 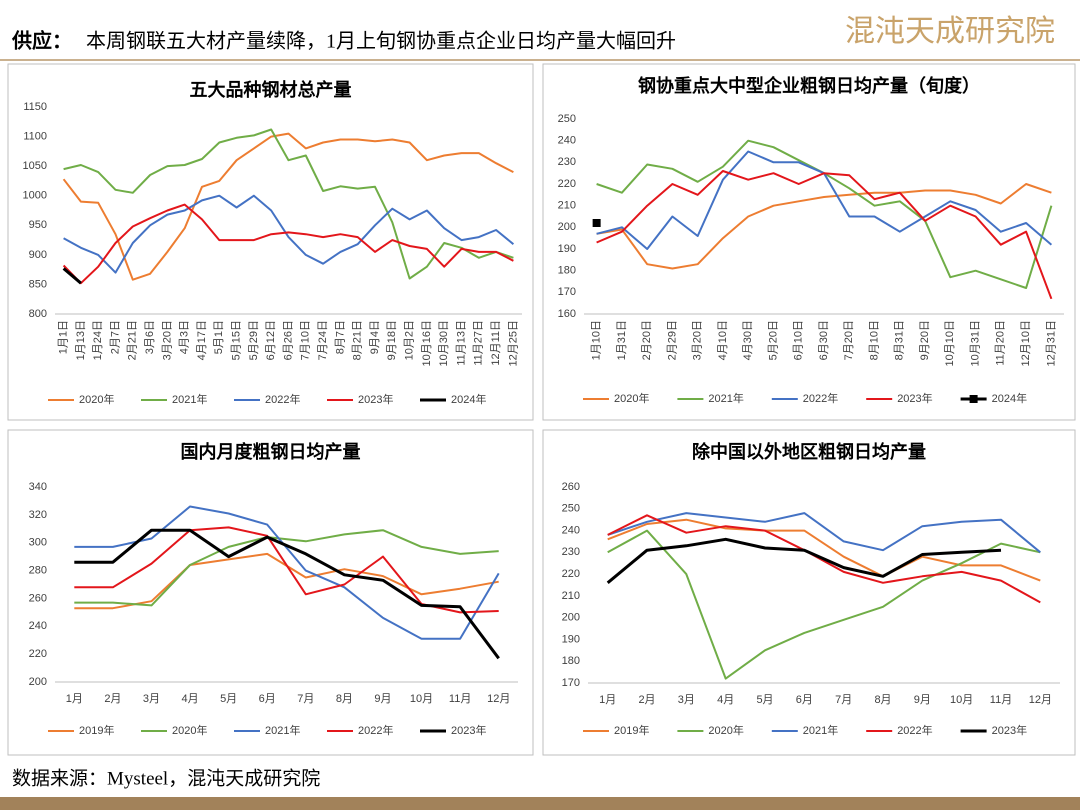 What do you see at coordinates (498, 699) in the screenshot?
I see `x-tick-label: 12月` at bounding box center [498, 699].